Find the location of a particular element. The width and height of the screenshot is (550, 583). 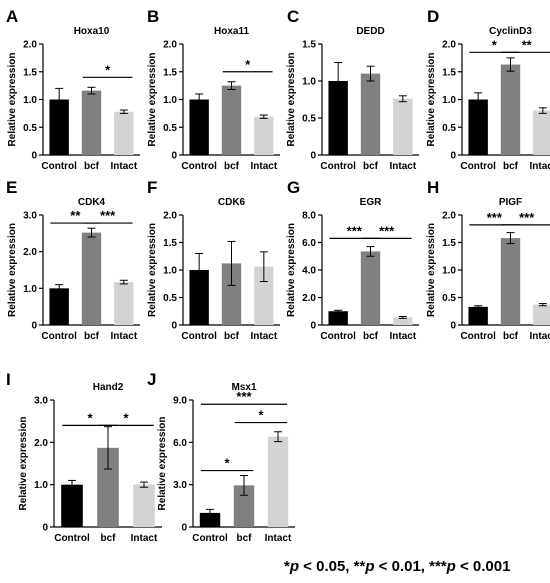

panel-title-e: CDK4 is located at coordinates (92, 202).